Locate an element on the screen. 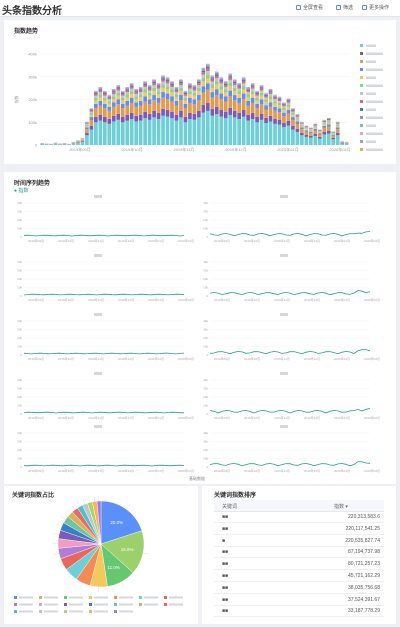  col-value: 指数 ▾ is located at coordinates (341, 507).